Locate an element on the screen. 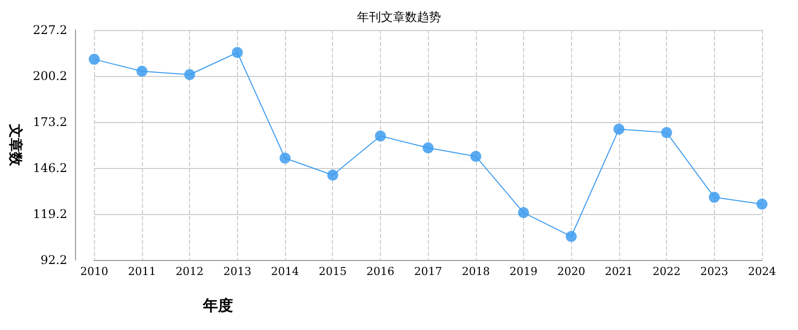 Image resolution: width=798 pixels, height=330 pixels. x-tick-label: 2014 is located at coordinates (285, 271).